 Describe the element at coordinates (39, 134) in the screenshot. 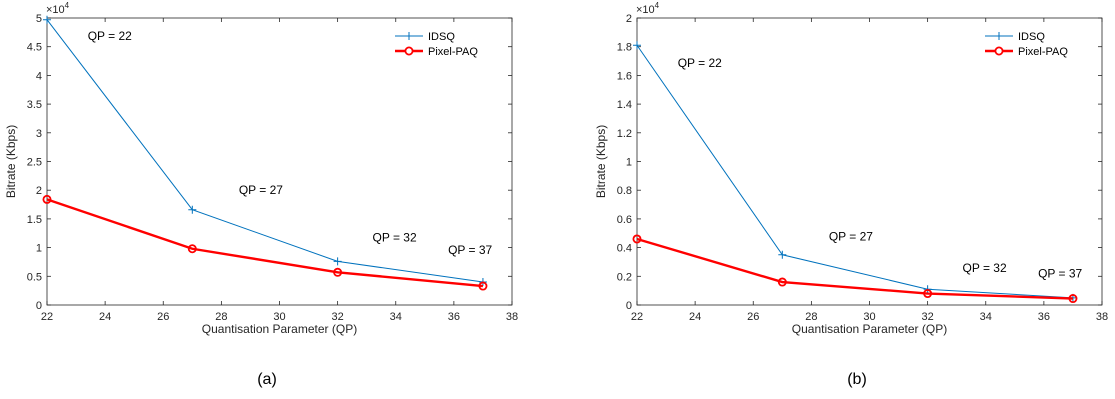

I see `y-tick-label: 3` at that location.